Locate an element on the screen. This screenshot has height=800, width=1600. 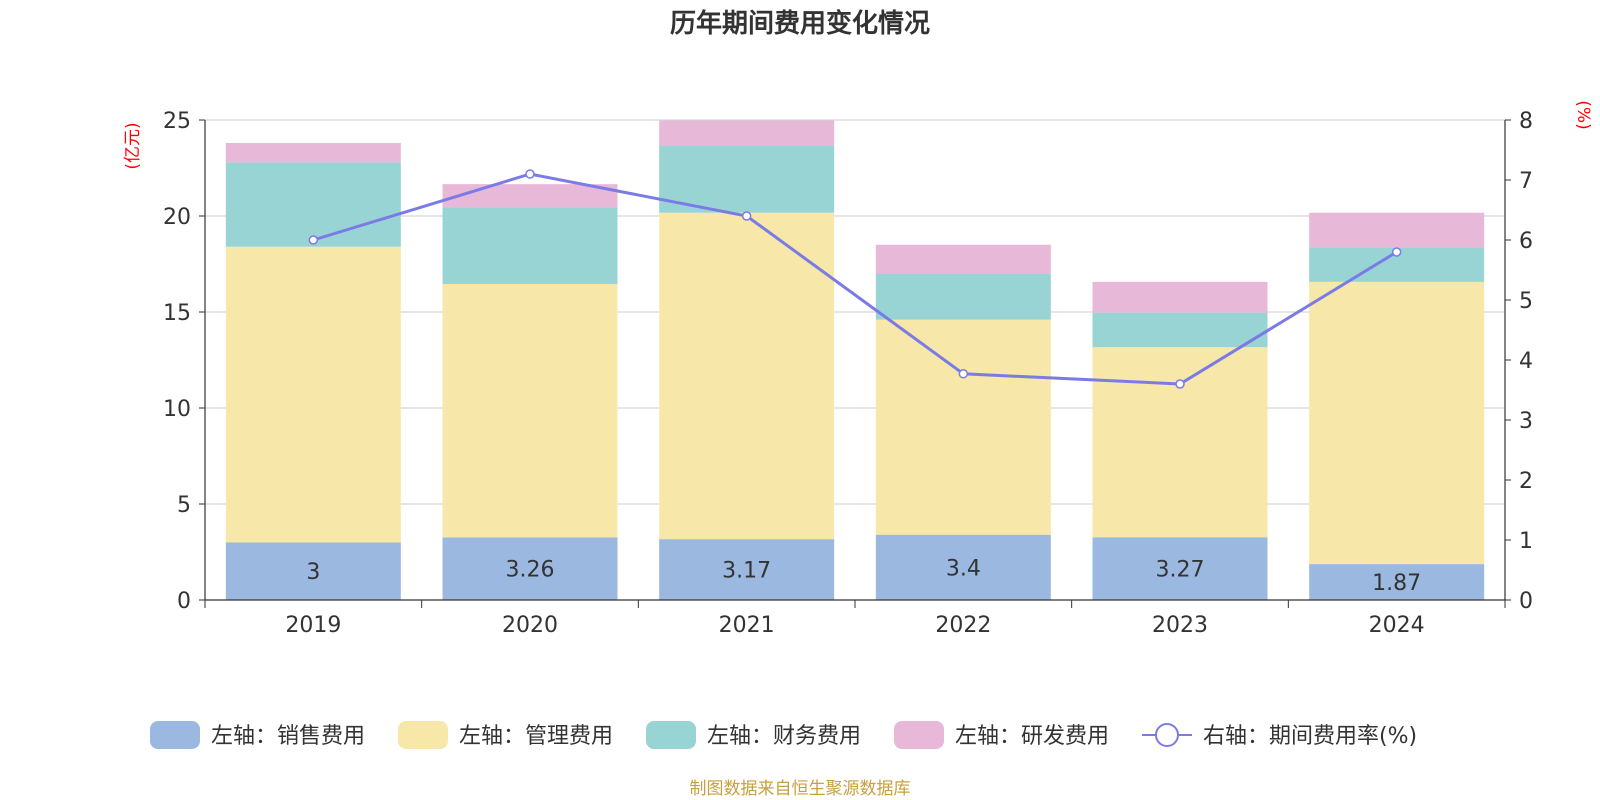
right-axis-tick-label: 3 is located at coordinates (1526, 421).